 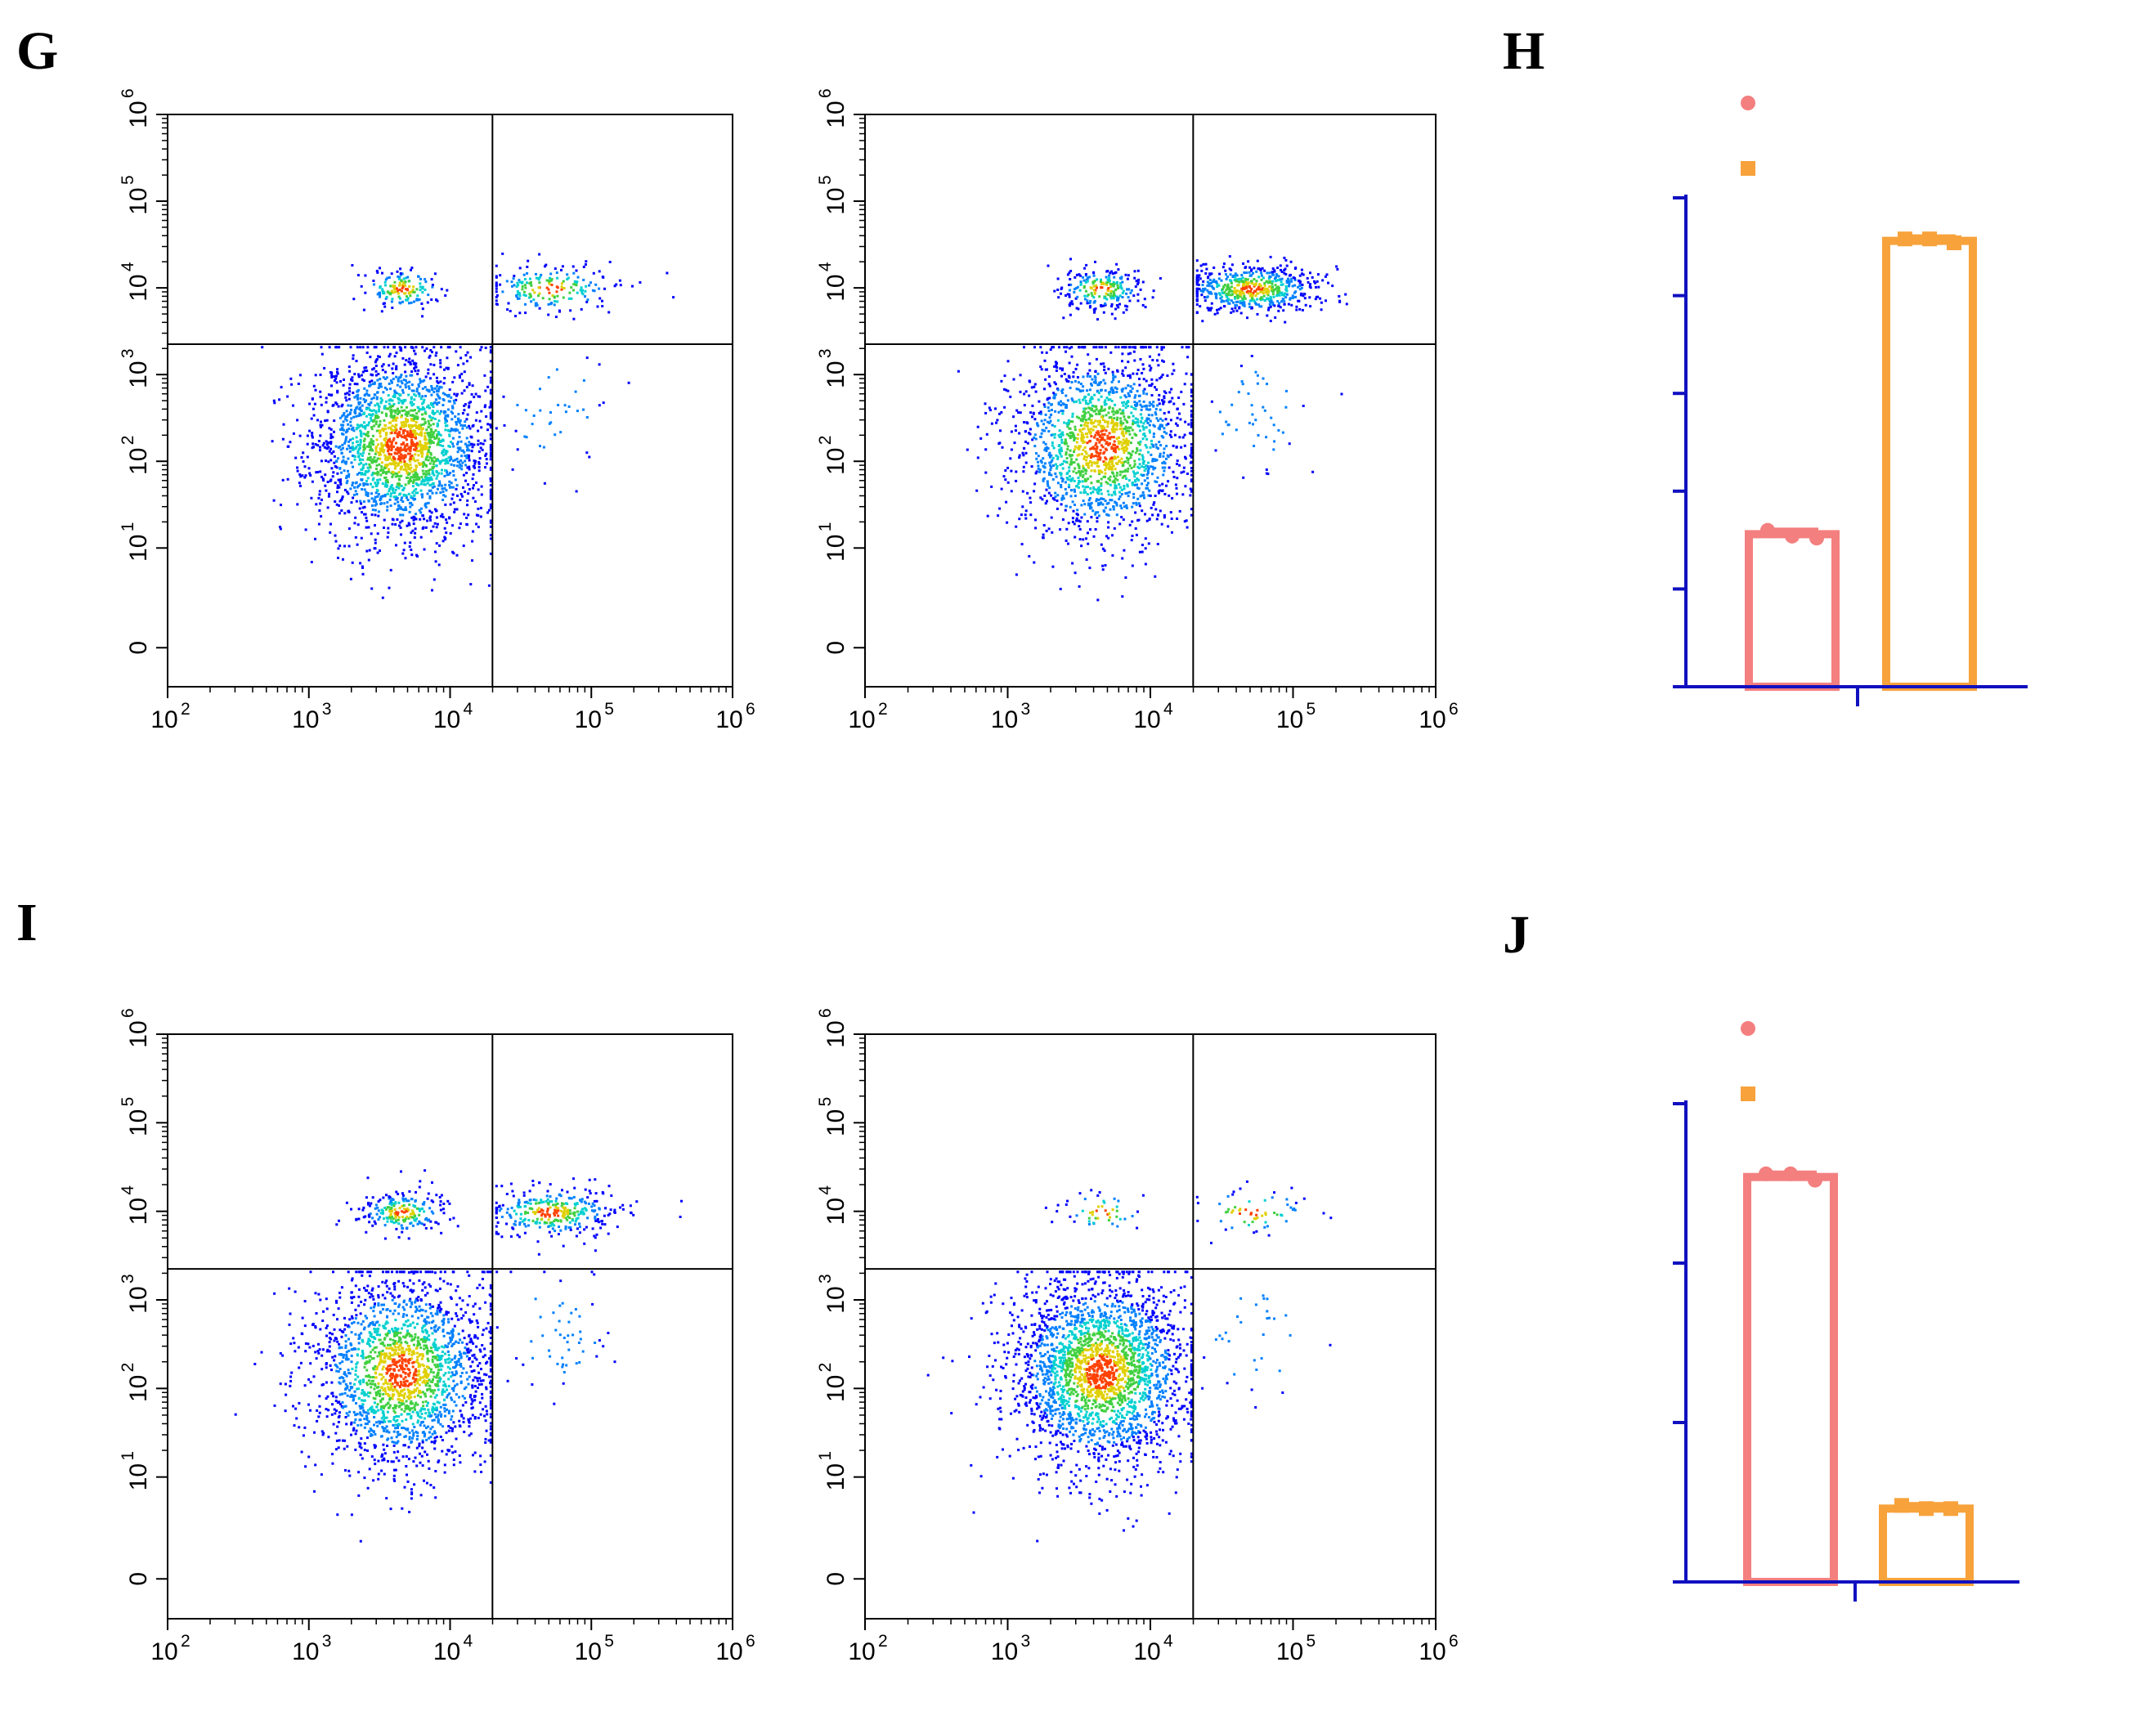 What do you see at coordinates (468, 709) in the screenshot?
I see `x-tick-exponent: 4` at bounding box center [468, 709].